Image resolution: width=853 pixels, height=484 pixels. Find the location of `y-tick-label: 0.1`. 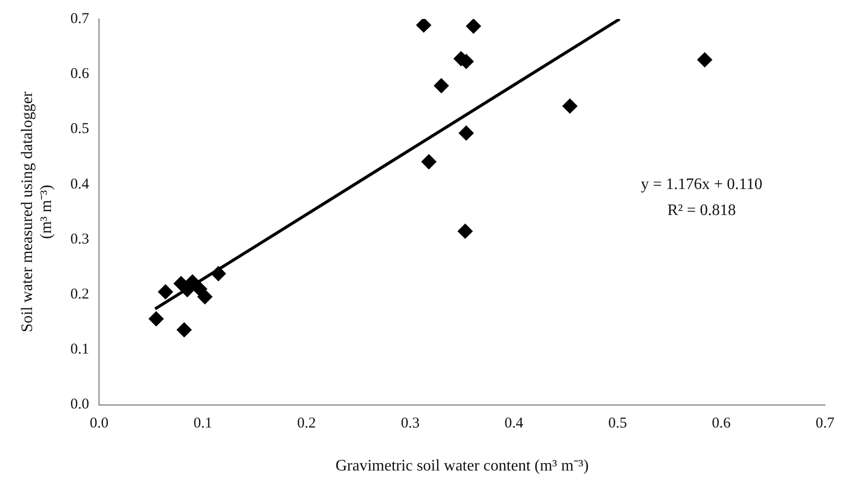

y-tick-label: 0.1 is located at coordinates (80, 350).